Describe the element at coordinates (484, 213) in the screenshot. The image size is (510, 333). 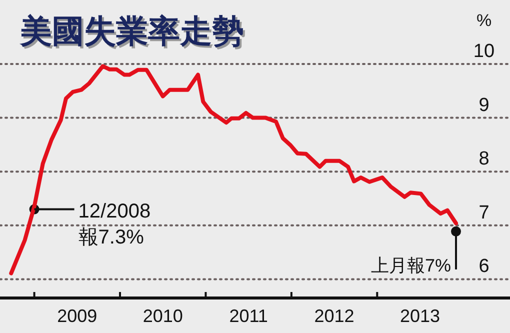
I see `y-tick-label: 7` at that location.